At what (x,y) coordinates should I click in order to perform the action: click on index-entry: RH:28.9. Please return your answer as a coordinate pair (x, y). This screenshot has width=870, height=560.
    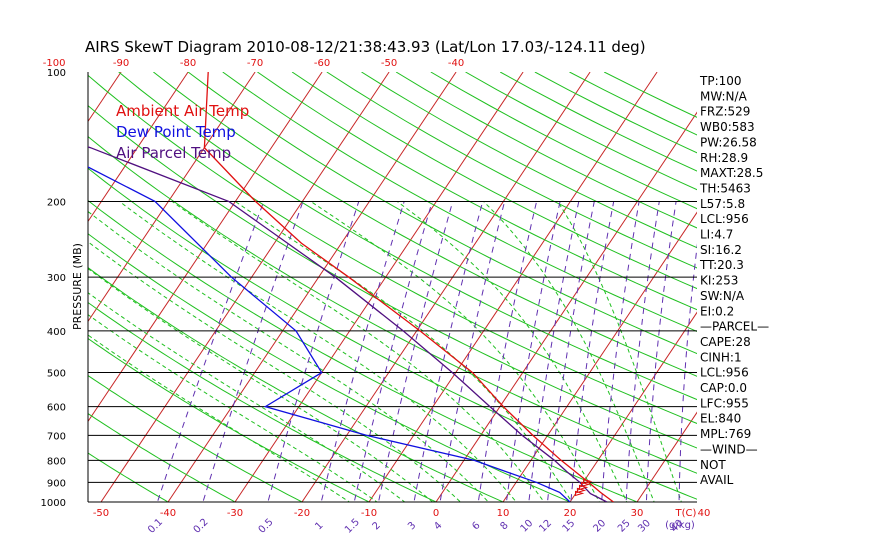
    Looking at the image, I should click on (724, 158).